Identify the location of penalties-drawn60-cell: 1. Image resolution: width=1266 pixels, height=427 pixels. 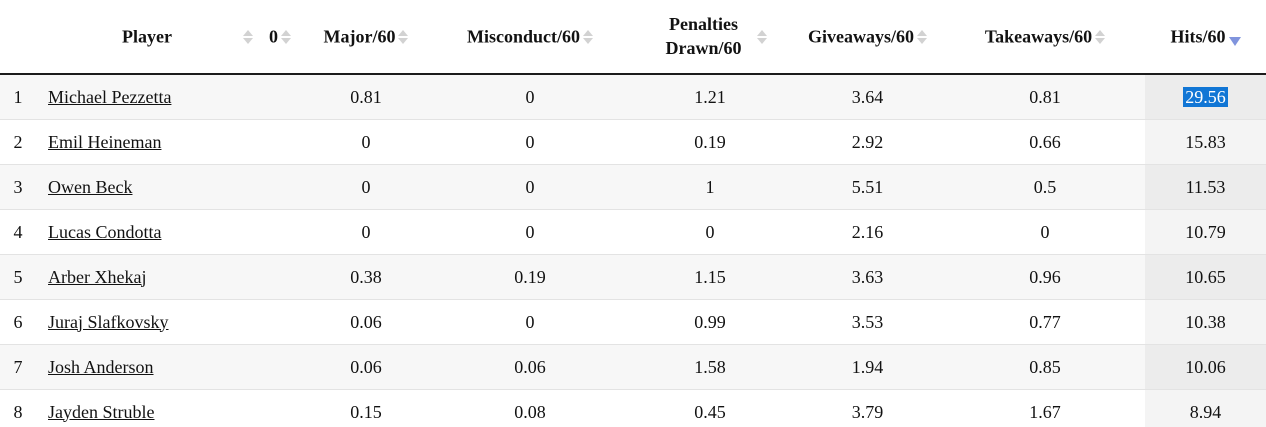
(710, 187).